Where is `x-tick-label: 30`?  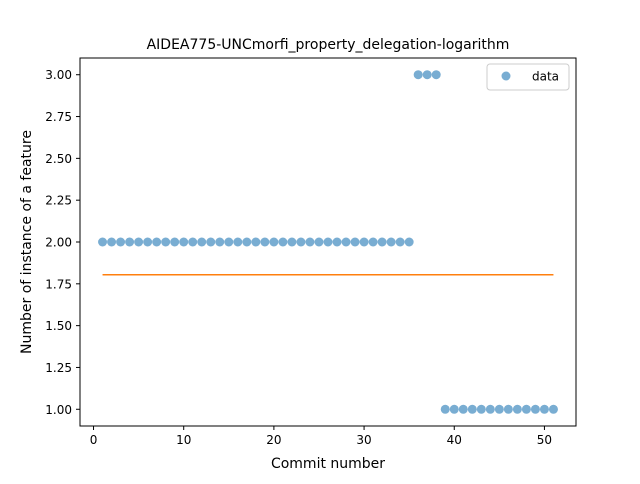 x-tick-label: 30 is located at coordinates (363, 440).